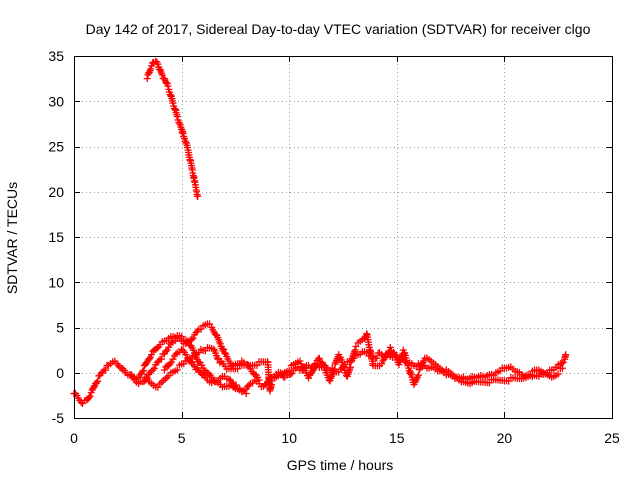 The width and height of the screenshot is (640, 480). I want to click on y-tick-labels: -5 0 5 10 15 20 25 30 35, so click(56, 237).